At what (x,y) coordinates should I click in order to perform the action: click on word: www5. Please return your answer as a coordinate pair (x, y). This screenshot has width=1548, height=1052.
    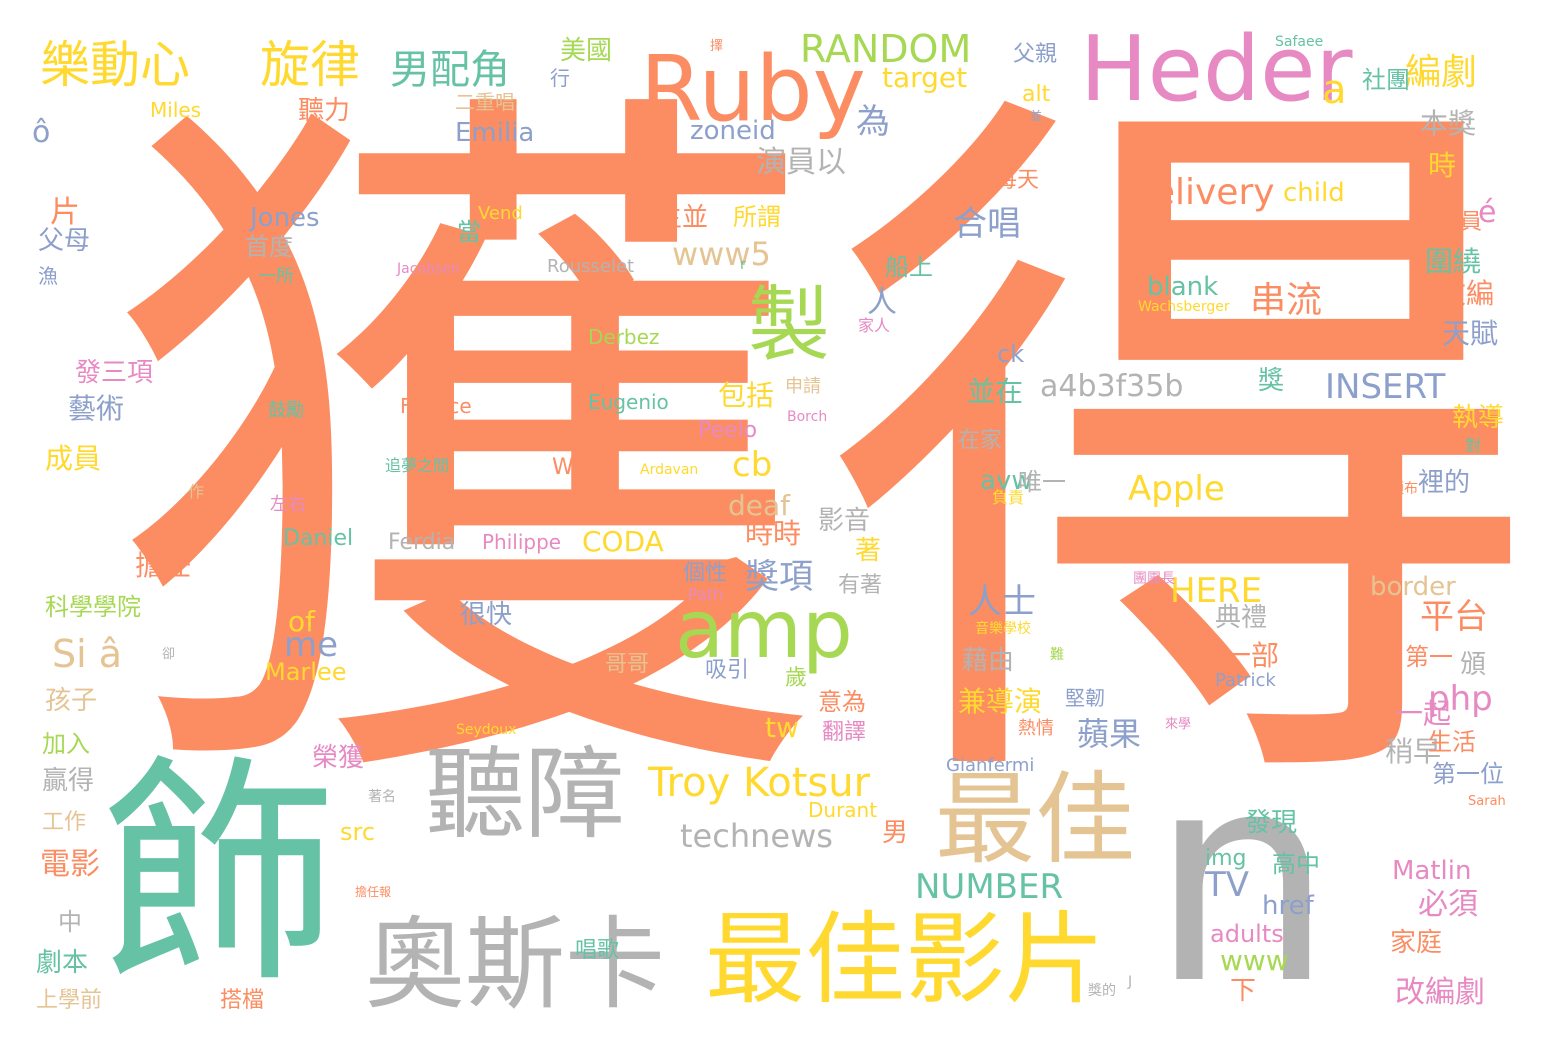
    Looking at the image, I should click on (721, 254).